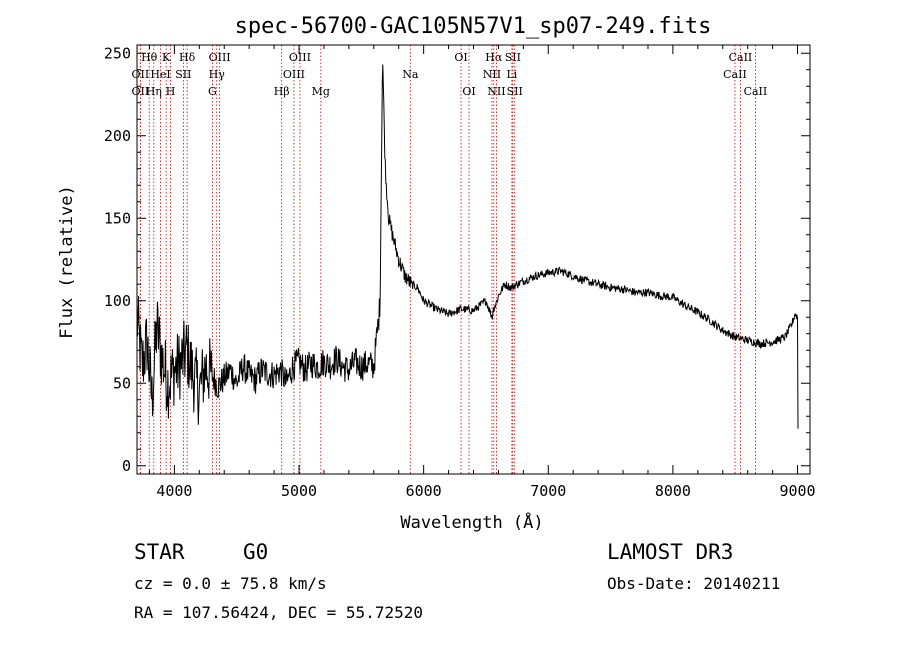  I want to click on line-label: Hα, so click(494, 57).